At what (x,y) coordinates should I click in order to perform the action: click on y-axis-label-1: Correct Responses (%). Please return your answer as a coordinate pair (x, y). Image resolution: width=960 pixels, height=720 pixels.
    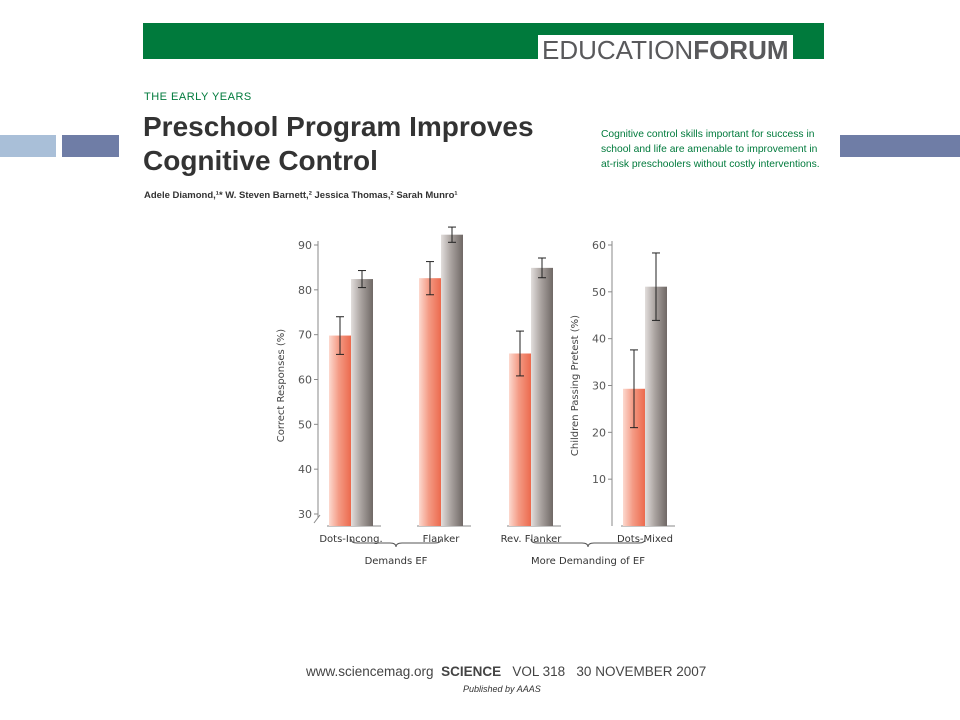
    Looking at the image, I should click on (281, 385).